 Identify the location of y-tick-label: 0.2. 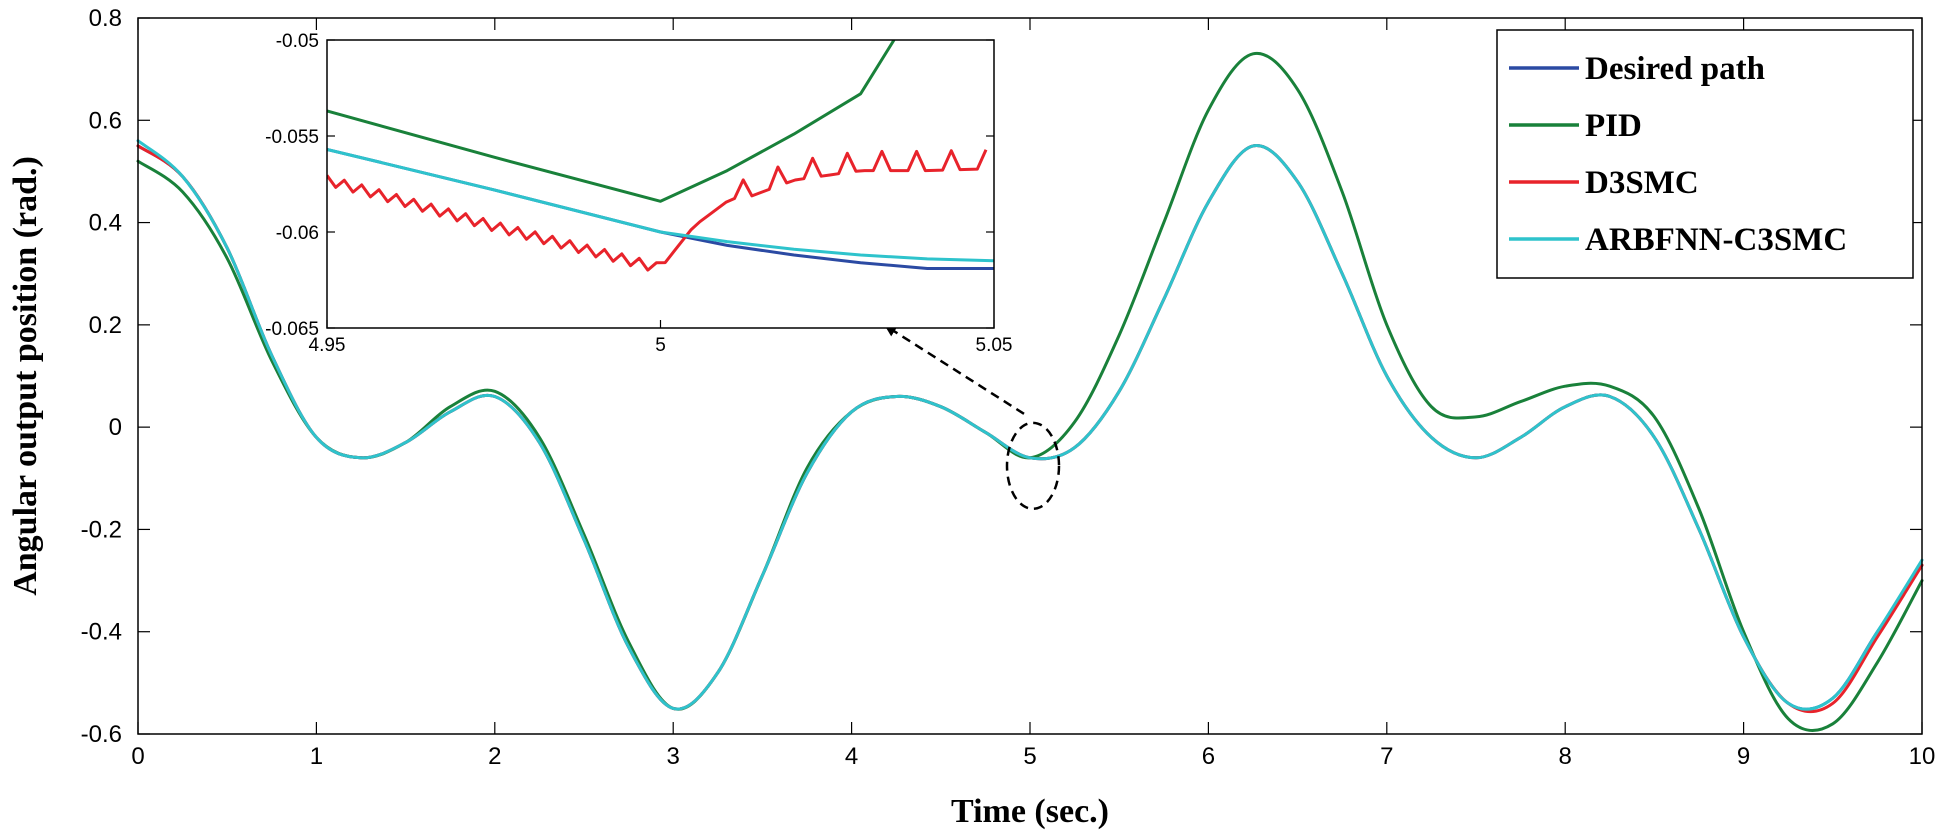
(105, 325).